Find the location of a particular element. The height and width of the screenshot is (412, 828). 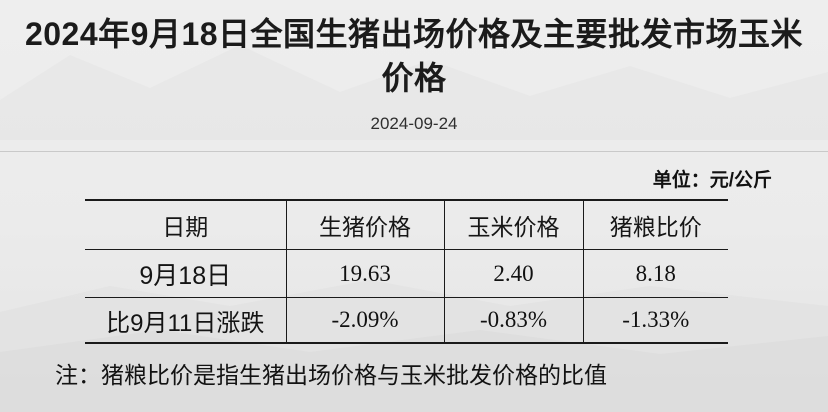

unit-label: 单位：元/公斤 is located at coordinates (712, 180).